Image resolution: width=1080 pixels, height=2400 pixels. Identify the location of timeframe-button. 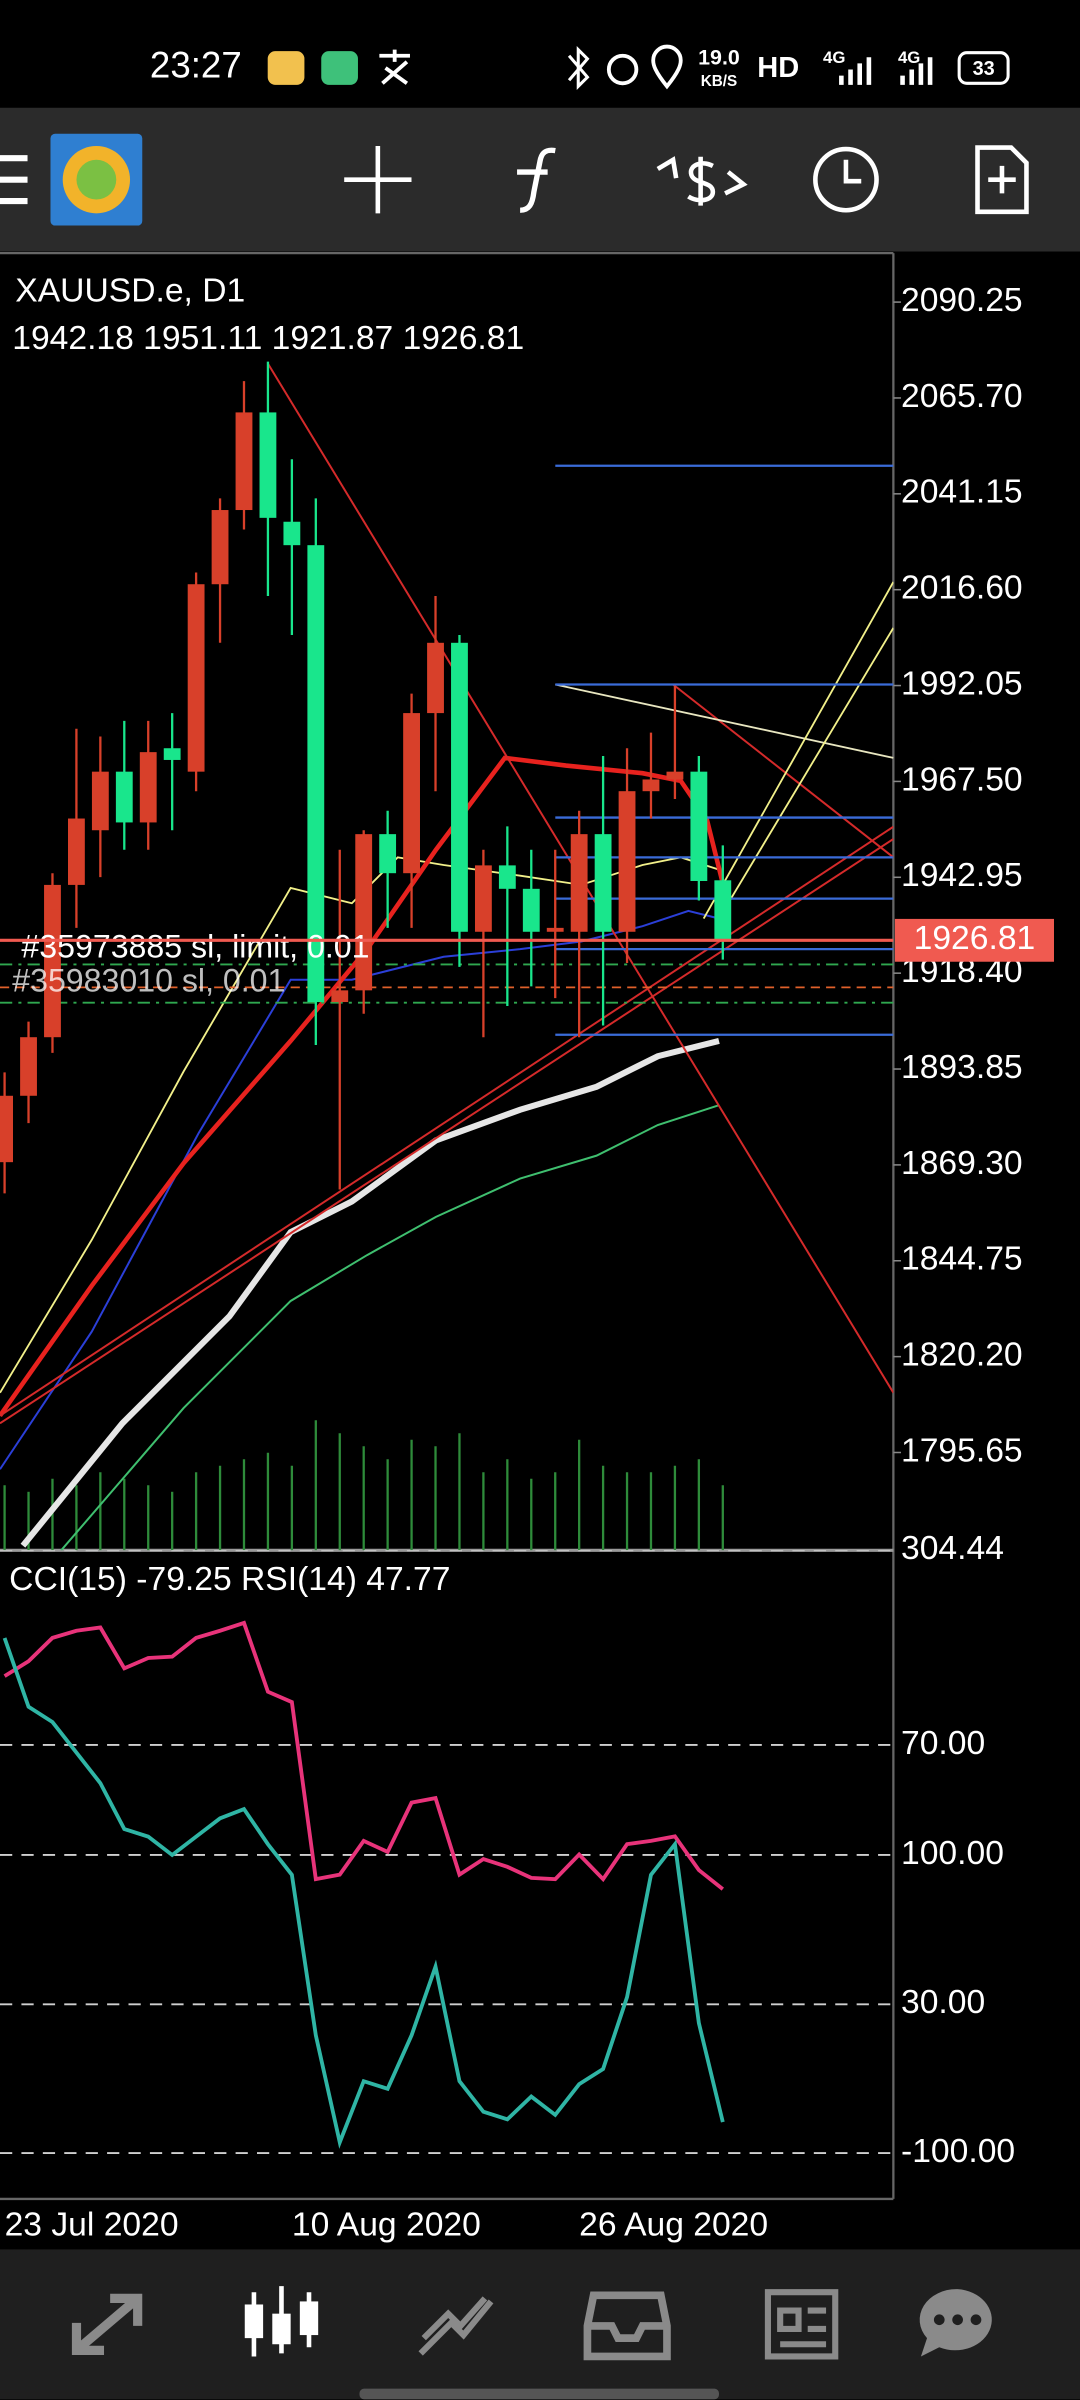
(846, 179).